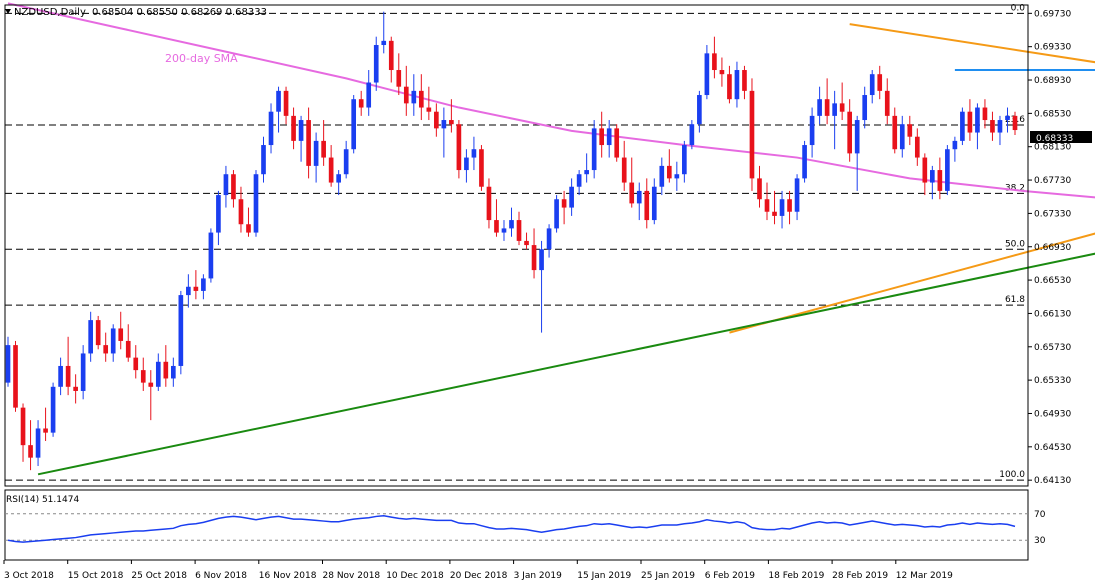 This screenshot has width=1095, height=588. I want to click on x-tick-label: 25 Jan 2019, so click(668, 576).